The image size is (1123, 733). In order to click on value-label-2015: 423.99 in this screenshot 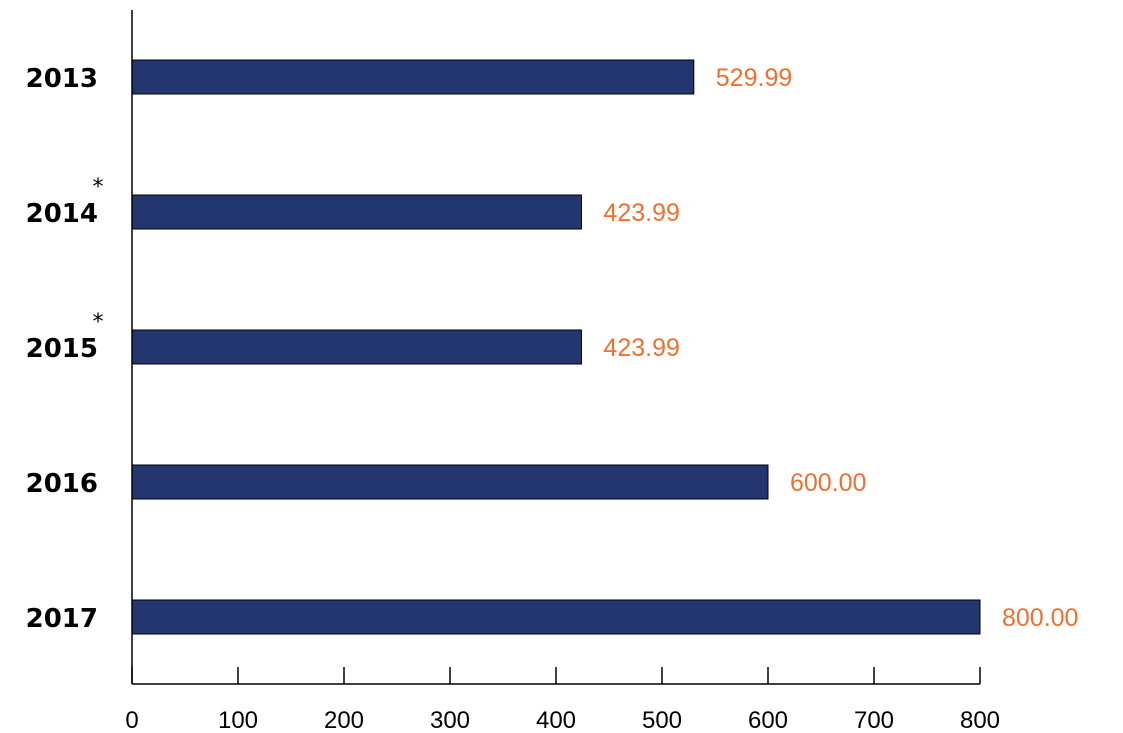, I will do `click(641, 348)`.